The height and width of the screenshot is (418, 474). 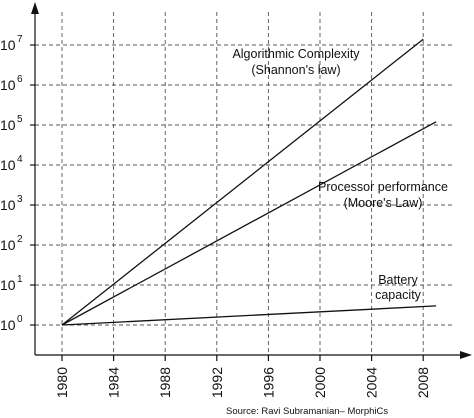 What do you see at coordinates (383, 187) in the screenshot?
I see `series-label: Processor performance` at bounding box center [383, 187].